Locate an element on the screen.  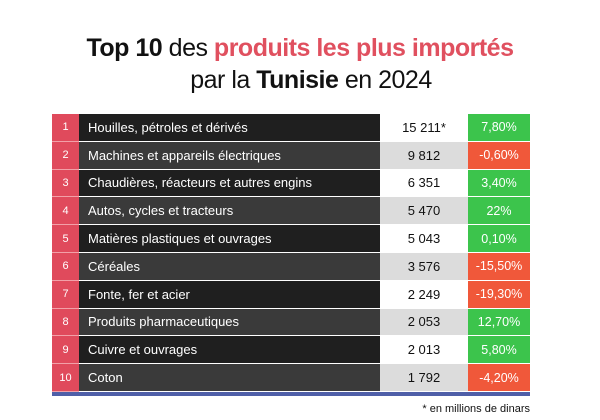
table-row: 10 Coton 1 792 -4,20% is located at coordinates (291, 378).